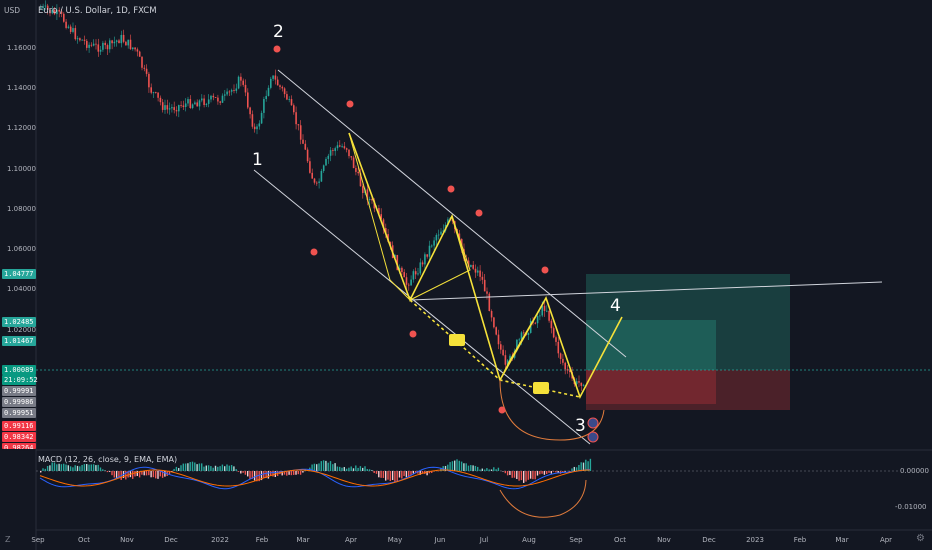  Describe the element at coordinates (19, 341) in the screenshot. I see `price-tag: 1.01467` at that location.